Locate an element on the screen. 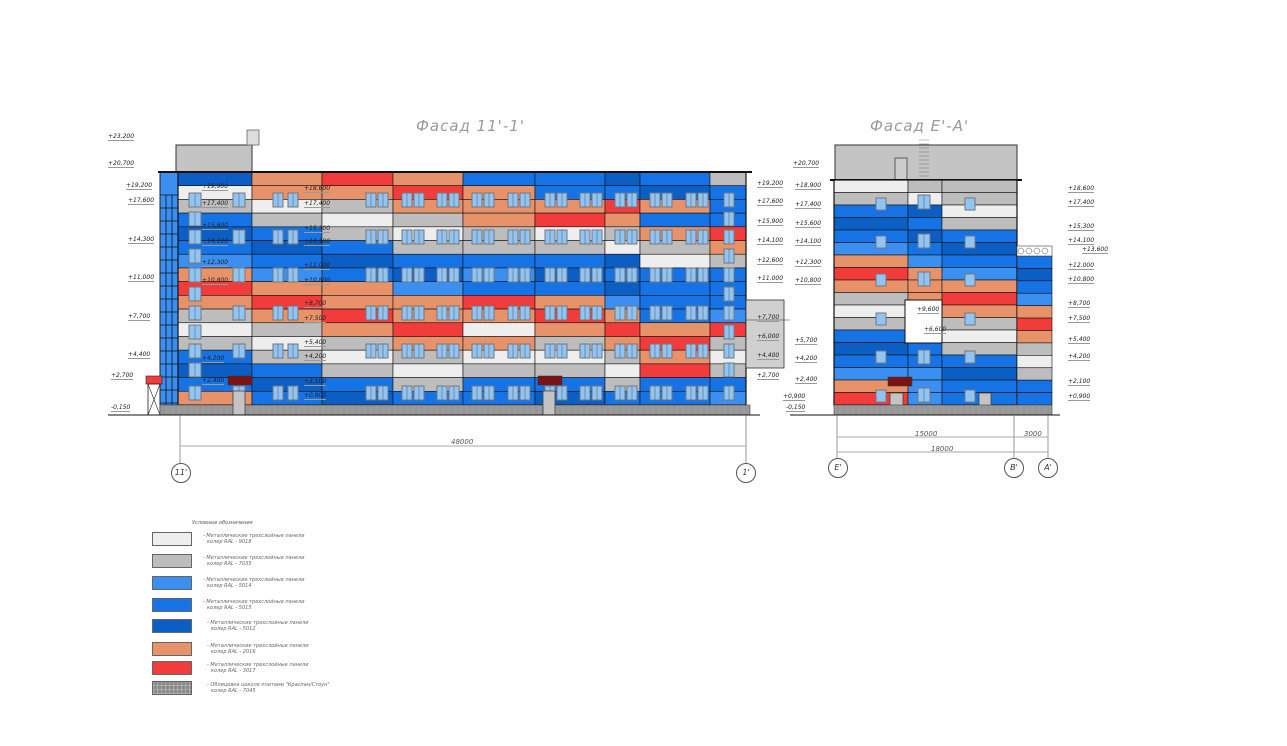 The height and width of the screenshot is (746, 1287). elevation-mark: +6,000 is located at coordinates (768, 337).